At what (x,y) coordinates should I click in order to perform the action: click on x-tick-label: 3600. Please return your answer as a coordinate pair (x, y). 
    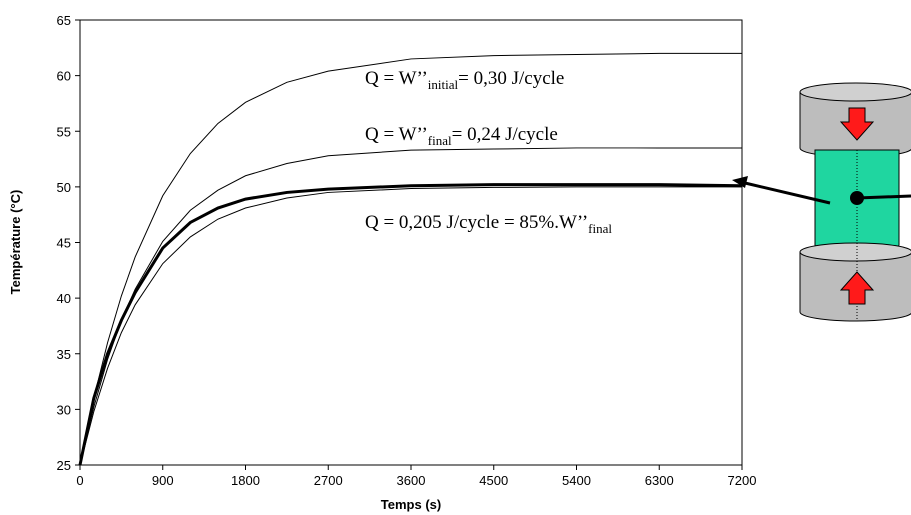
    Looking at the image, I should click on (411, 480).